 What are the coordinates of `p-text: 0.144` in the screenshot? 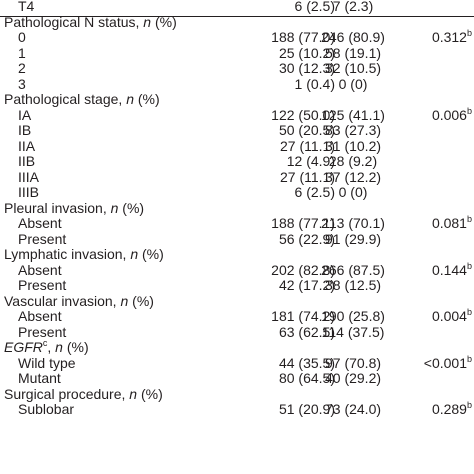 It's located at (449, 269).